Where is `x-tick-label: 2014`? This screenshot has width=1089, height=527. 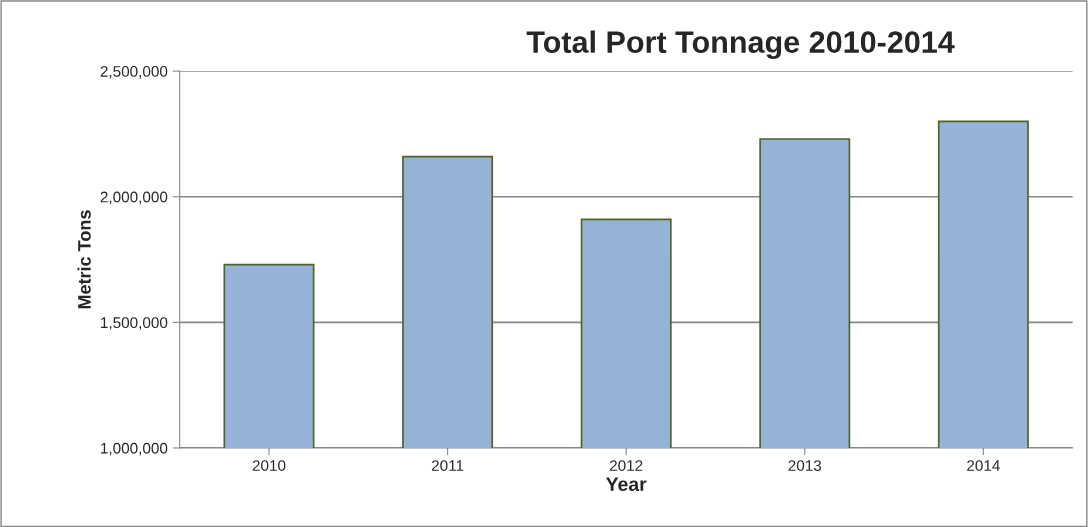
x-tick-label: 2014 is located at coordinates (983, 465).